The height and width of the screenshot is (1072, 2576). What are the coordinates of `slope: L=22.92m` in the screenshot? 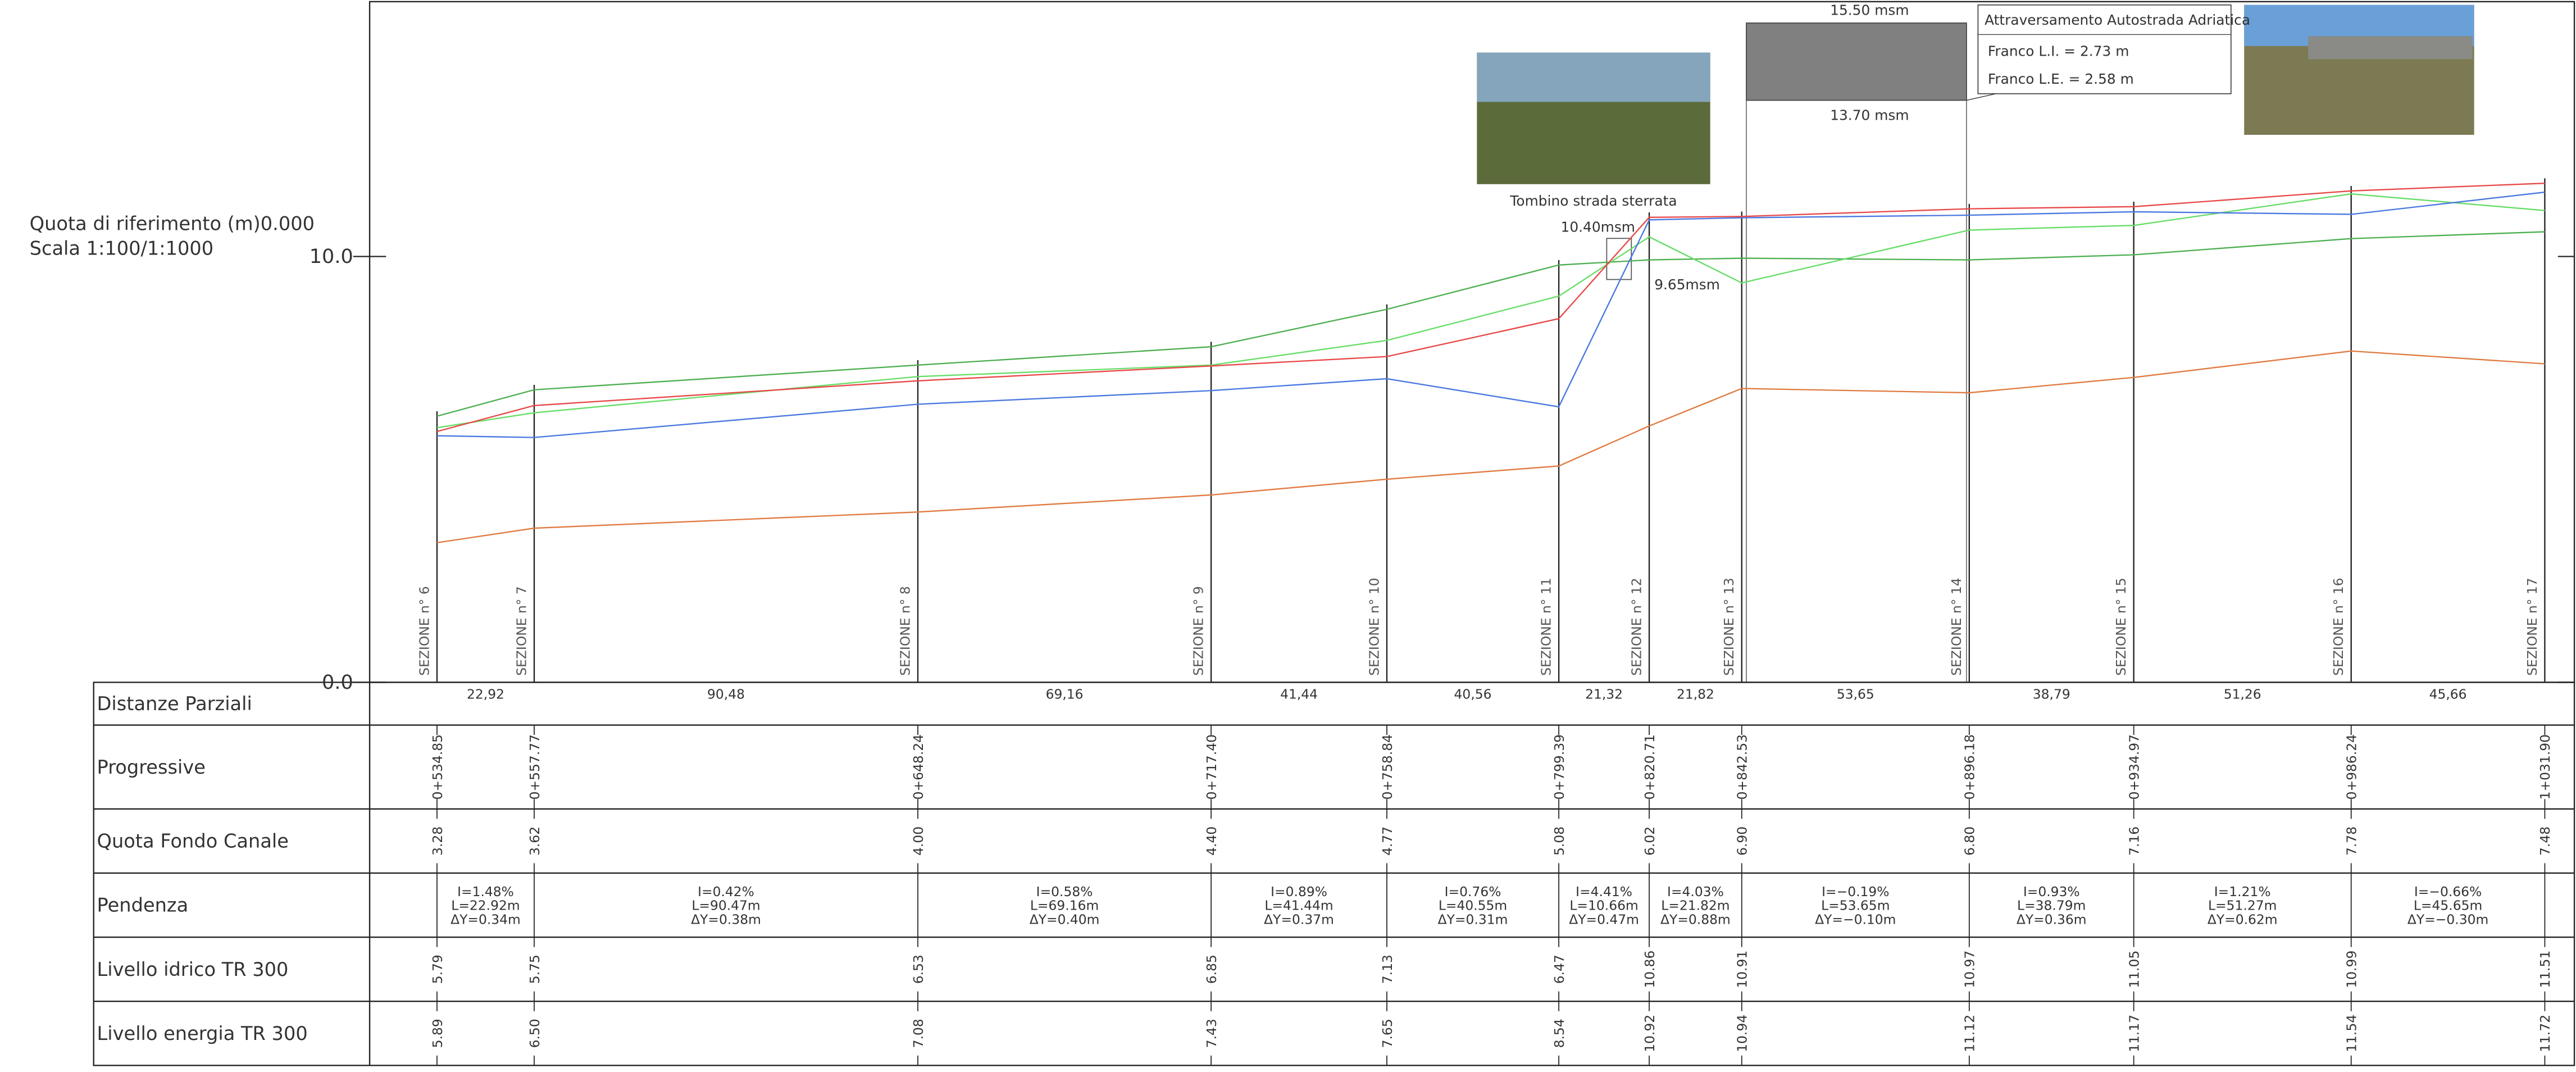 It's located at (485, 906).